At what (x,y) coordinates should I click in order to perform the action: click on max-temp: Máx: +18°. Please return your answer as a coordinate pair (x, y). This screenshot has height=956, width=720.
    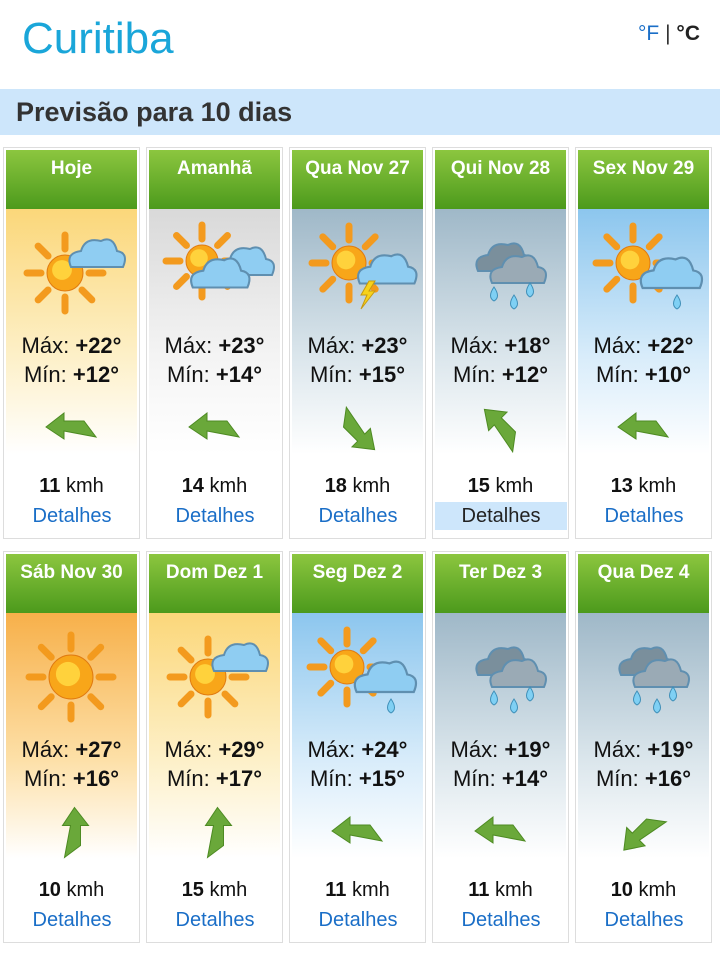
    Looking at the image, I should click on (500, 345).